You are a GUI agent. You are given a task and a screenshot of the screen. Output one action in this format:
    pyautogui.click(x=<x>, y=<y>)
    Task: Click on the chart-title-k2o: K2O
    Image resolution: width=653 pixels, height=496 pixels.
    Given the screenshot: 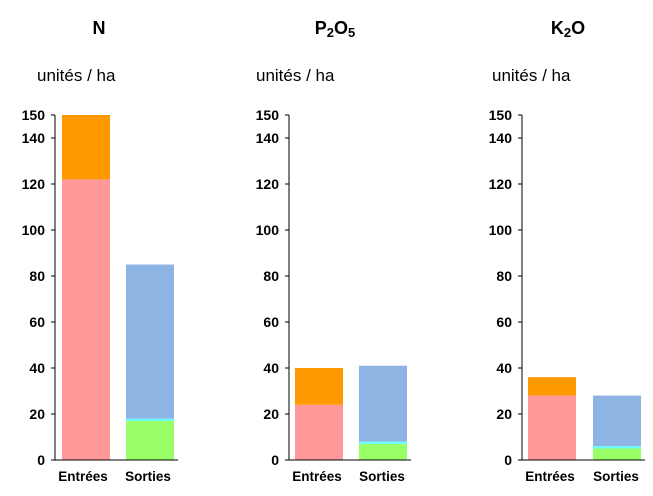 What is the action you would take?
    pyautogui.click(x=568, y=29)
    